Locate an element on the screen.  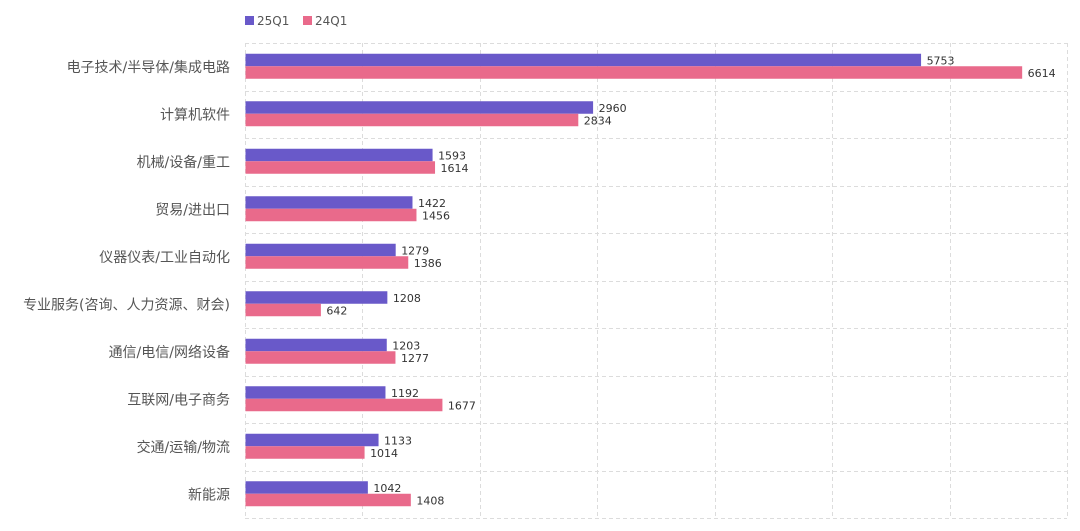
legend-swatch-25q1 is located at coordinates (249, 20).